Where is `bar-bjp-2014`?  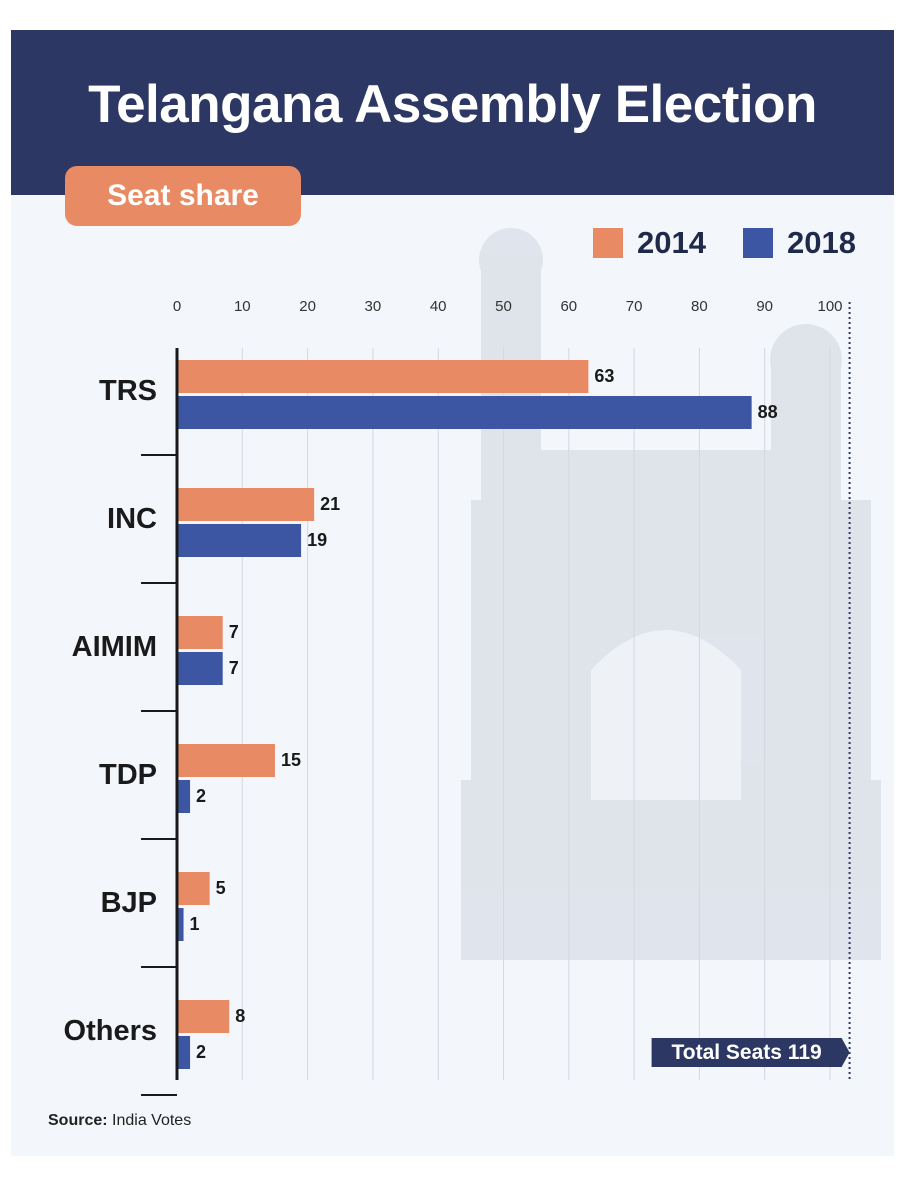 bar-bjp-2014 is located at coordinates (193, 888).